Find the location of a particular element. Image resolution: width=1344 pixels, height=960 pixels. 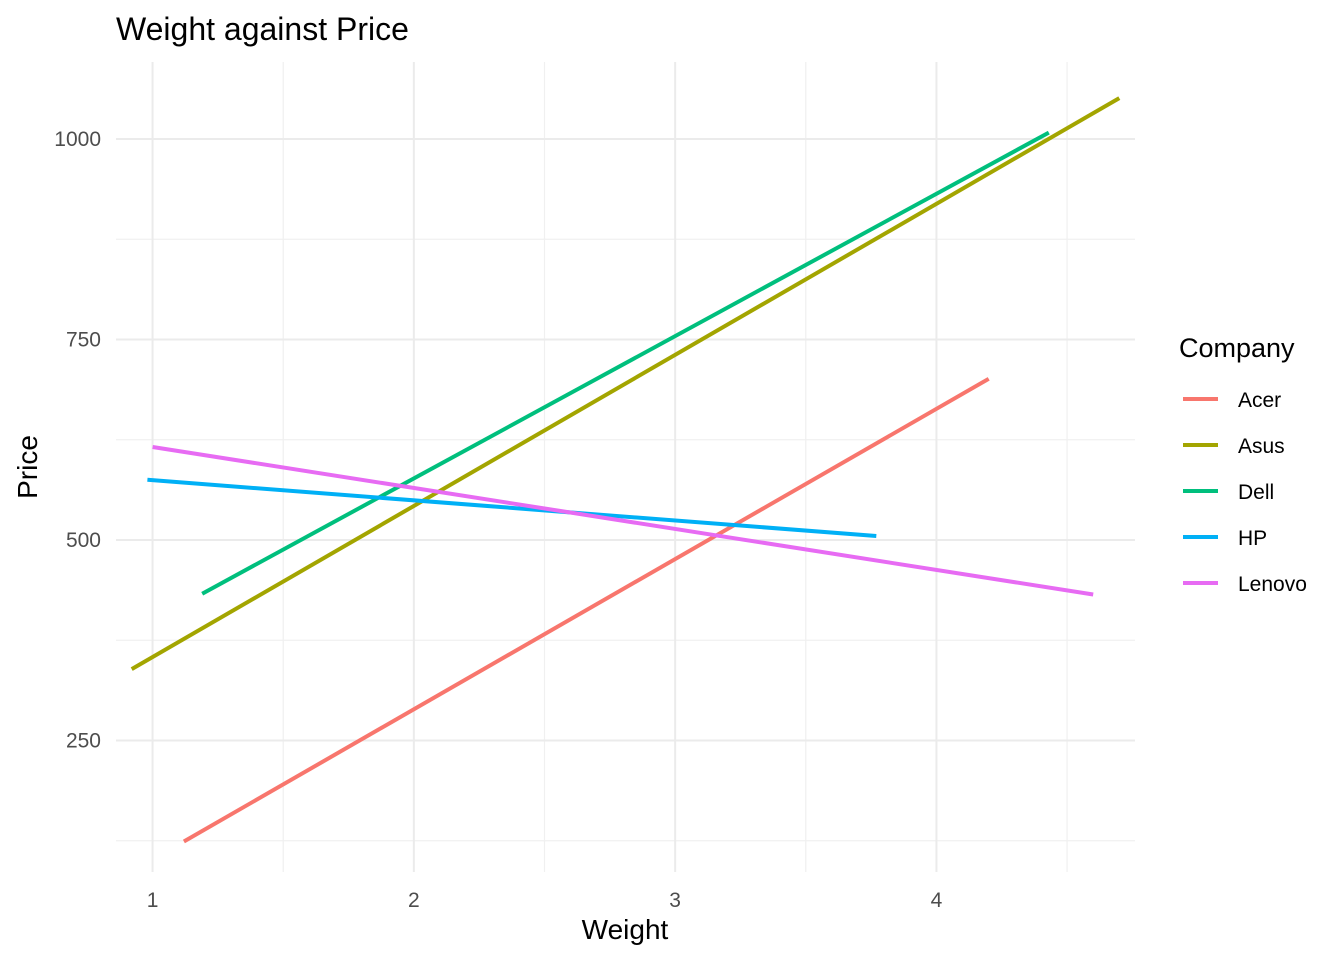

chart-title: Weight against Price is located at coordinates (262, 29).